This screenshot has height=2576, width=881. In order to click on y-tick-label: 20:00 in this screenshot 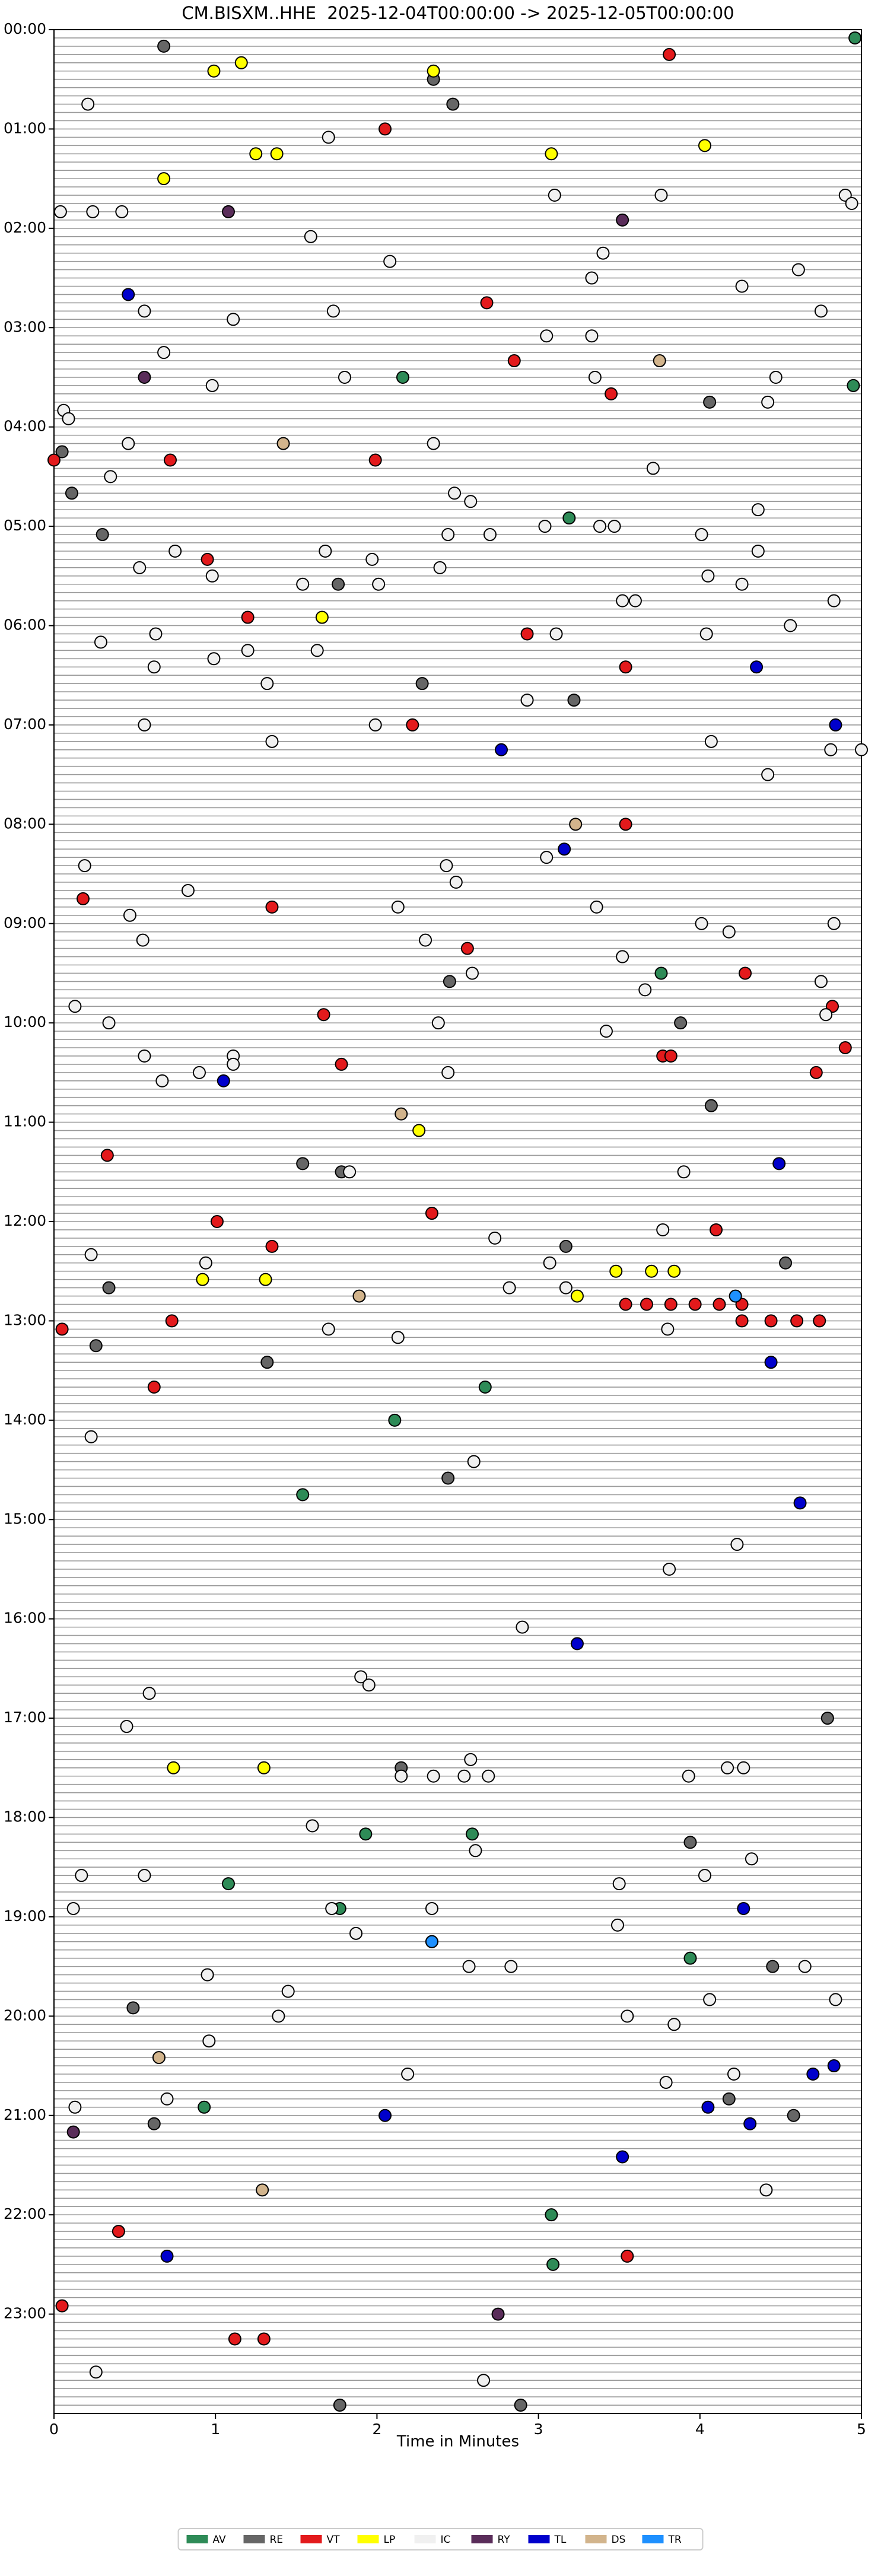, I will do `click(25, 2015)`.